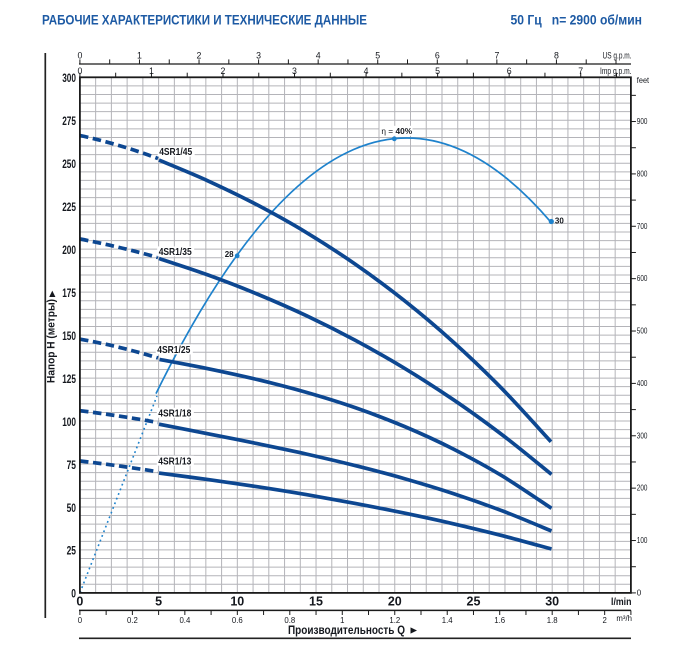 Image resolution: width=688 pixels, height=659 pixels. I want to click on svg-text: 700, so click(642, 226).